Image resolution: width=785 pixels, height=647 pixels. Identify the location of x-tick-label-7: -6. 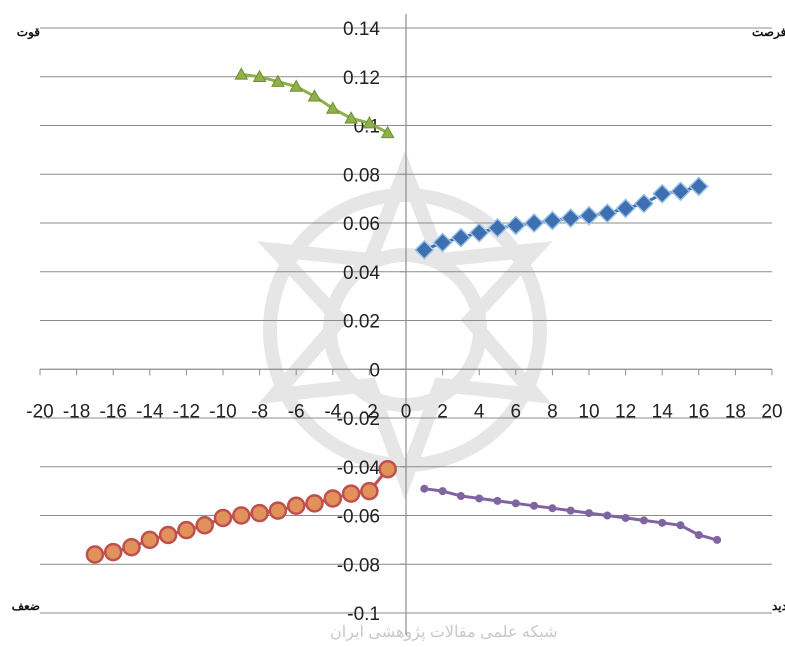
(296, 411).